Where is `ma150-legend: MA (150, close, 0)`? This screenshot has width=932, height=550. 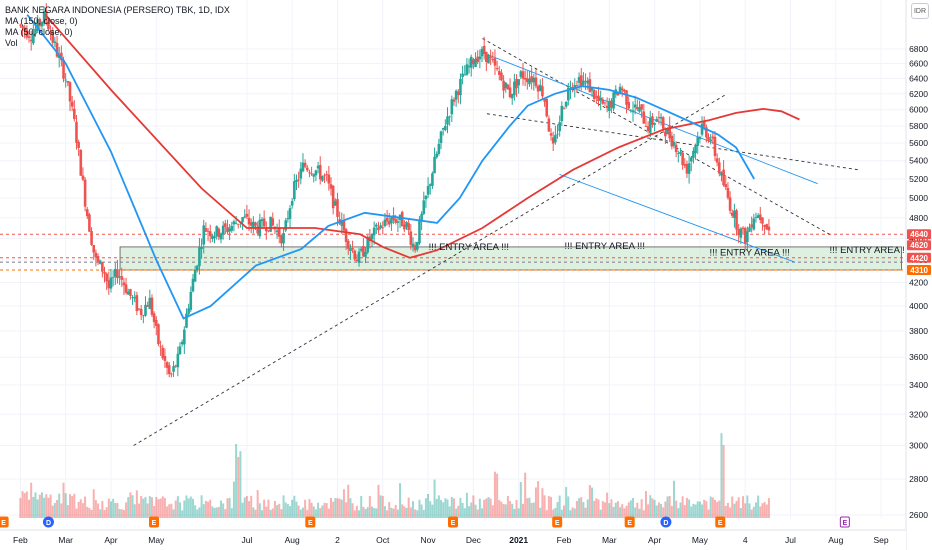 ma150-legend: MA (150, close, 0) is located at coordinates (41, 21).